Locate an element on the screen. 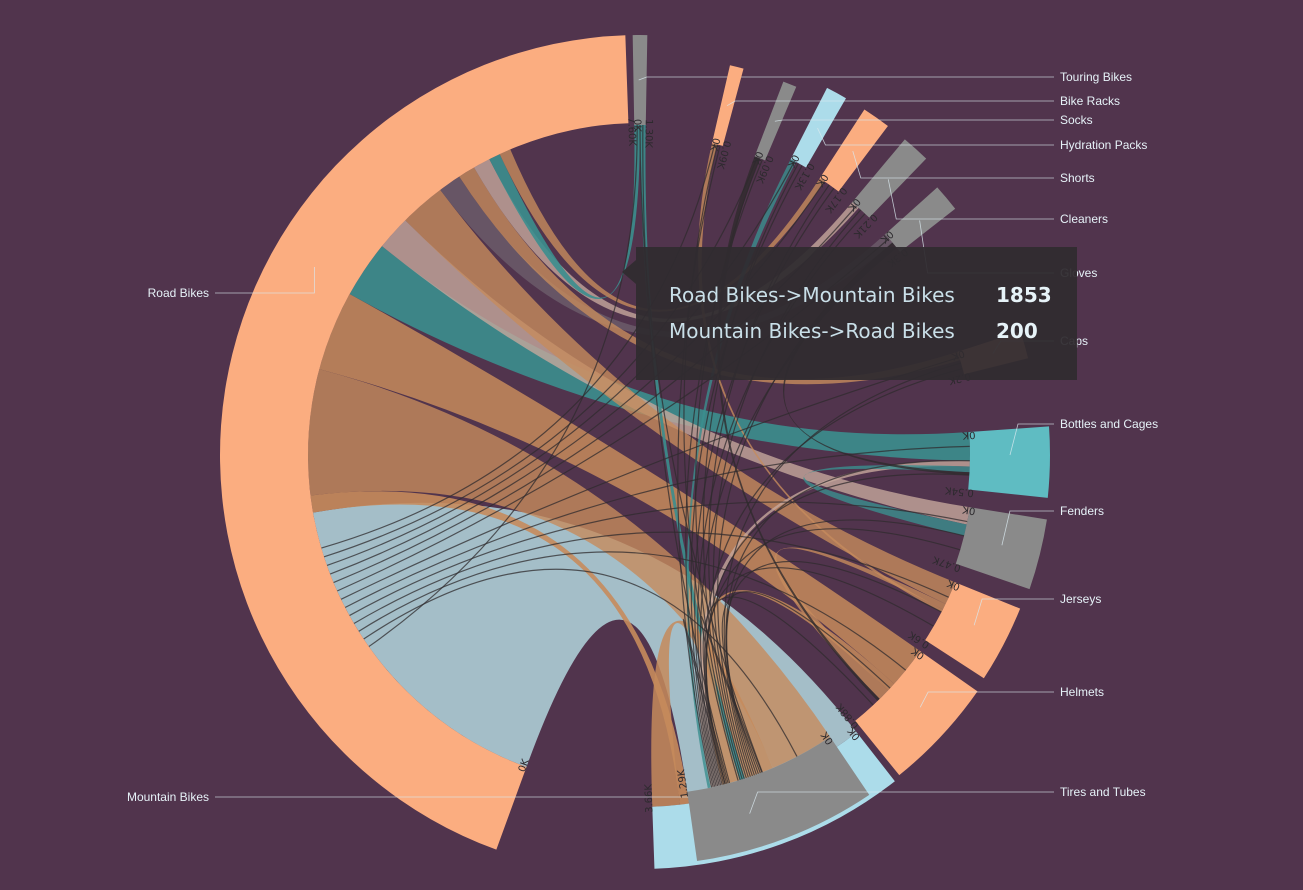 Image resolution: width=1303 pixels, height=890 pixels. tooltip-row: Mountain Bikes->Road Bikes 200 is located at coordinates (873, 337).